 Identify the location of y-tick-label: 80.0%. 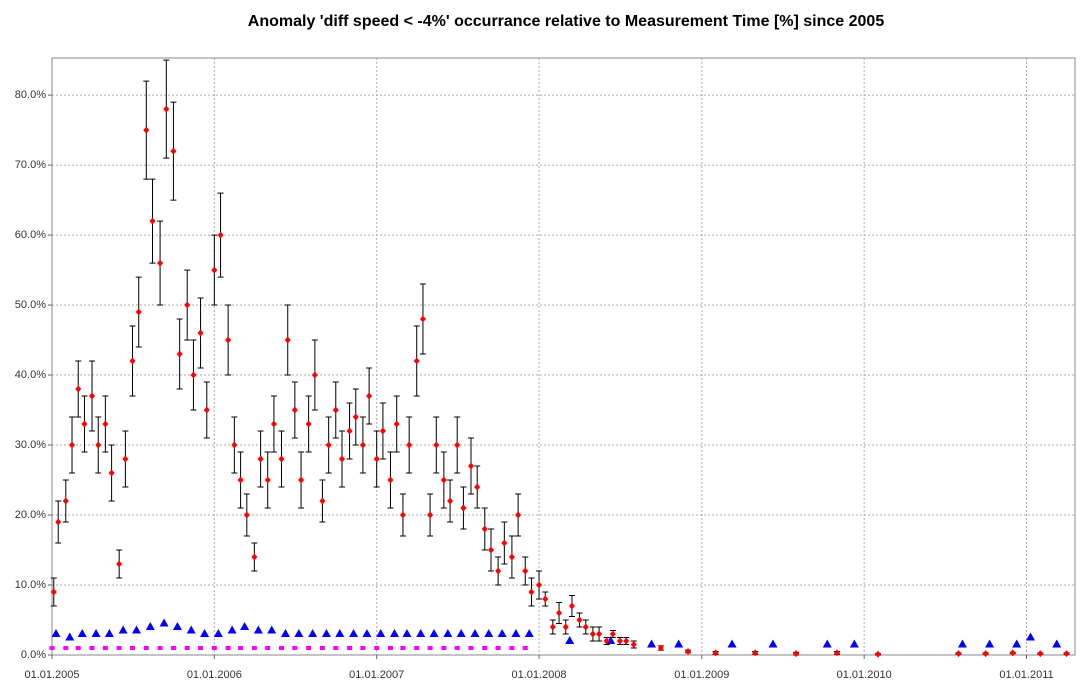
(30, 95).